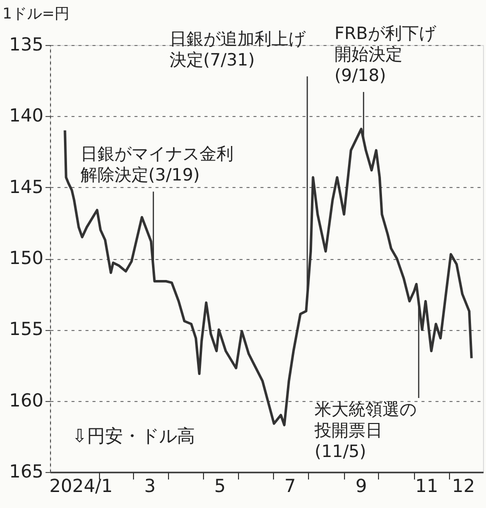 The height and width of the screenshot is (508, 486). Describe the element at coordinates (36, 13) in the screenshot. I see `y-axis-title: 1ドル=円` at that location.